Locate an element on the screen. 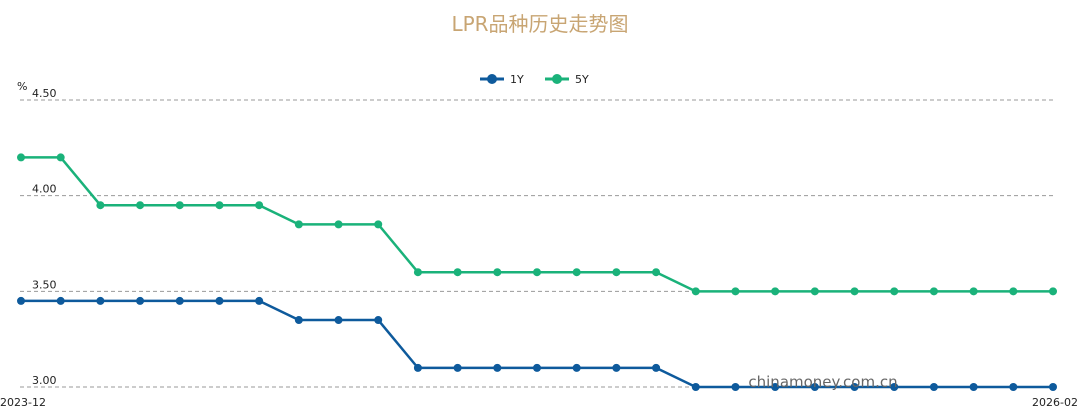 Image resolution: width=1080 pixels, height=415 pixels. x-tick-label-start: 2023-12 is located at coordinates (23, 402).